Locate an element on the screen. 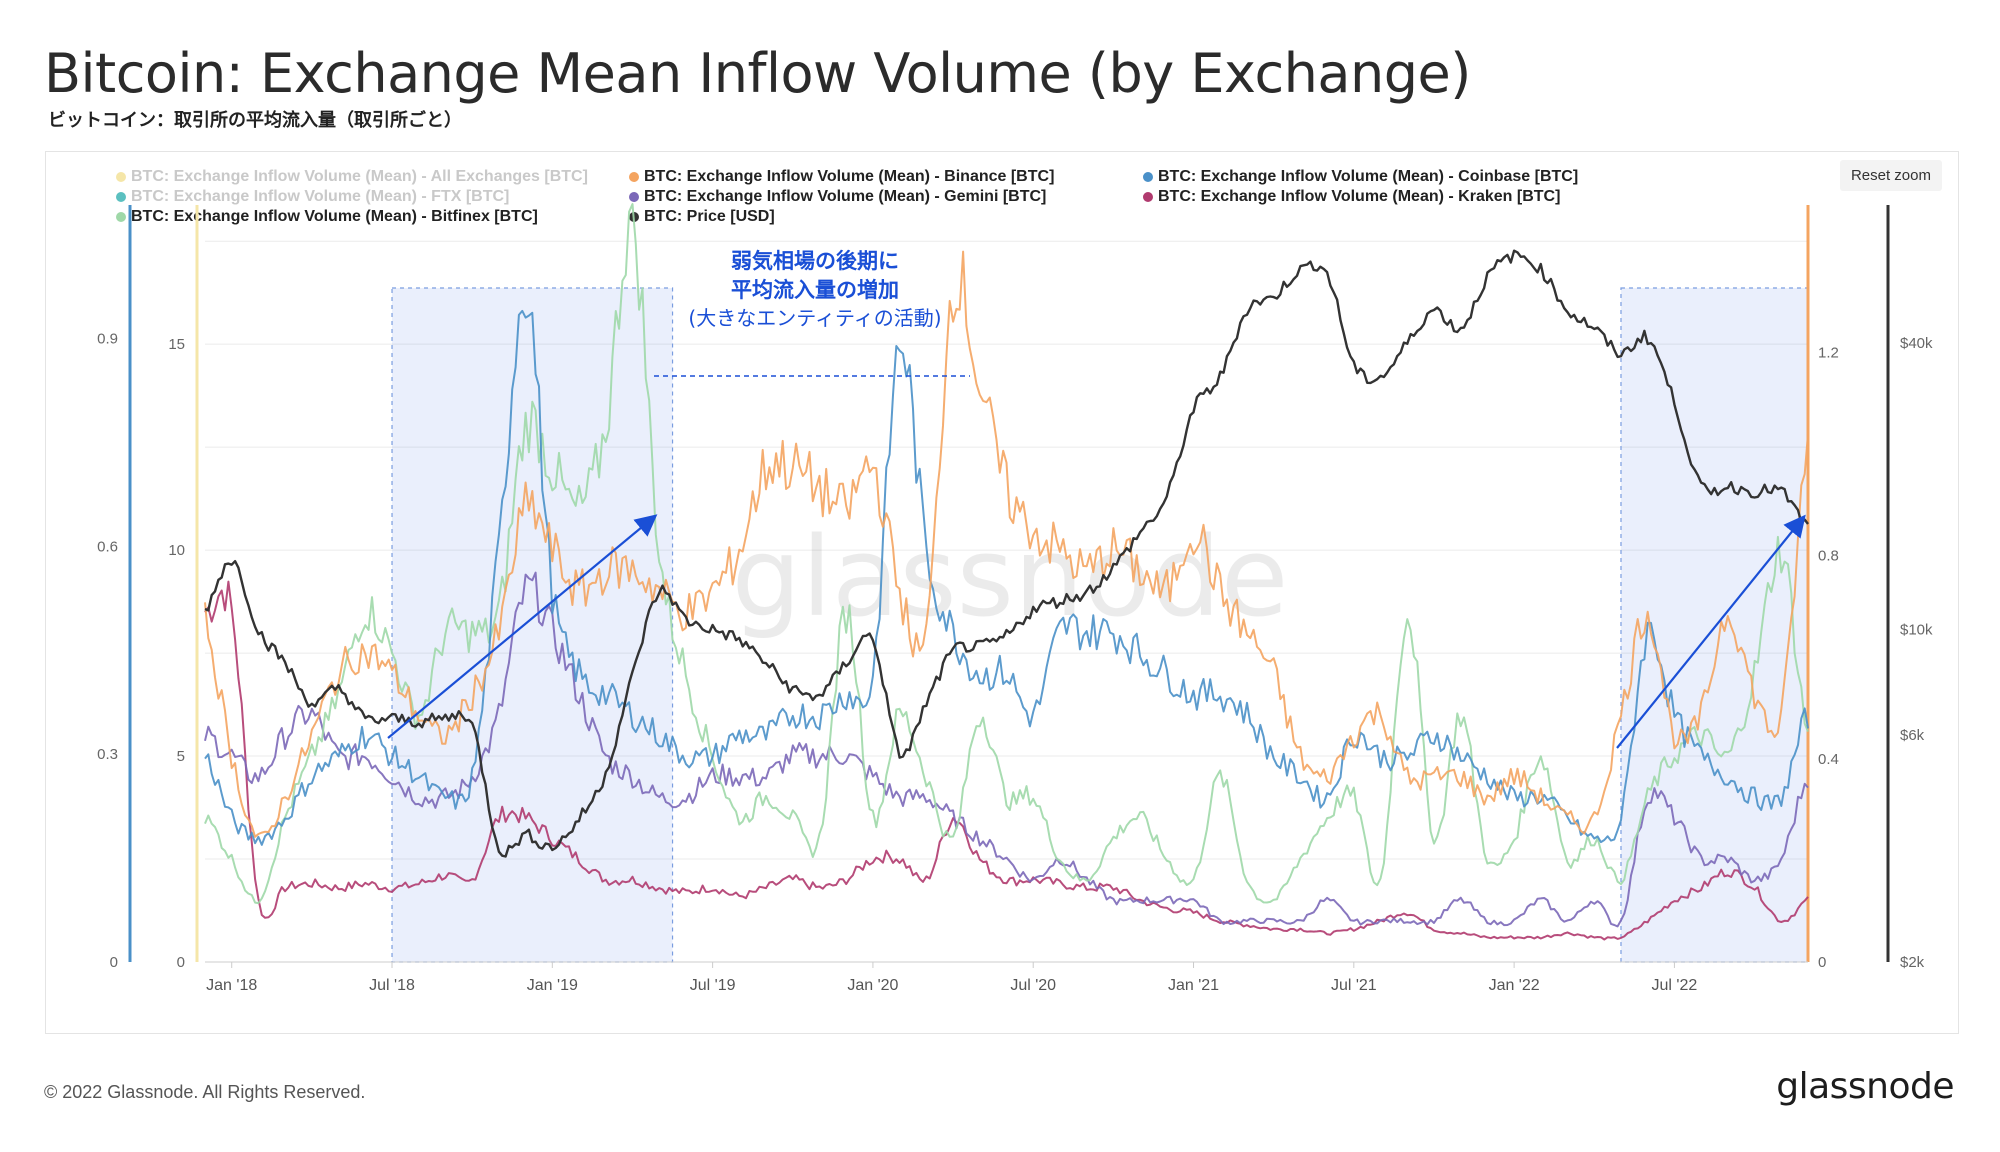 The image size is (2000, 1152). y-tick-label: 15 is located at coordinates (176, 344).